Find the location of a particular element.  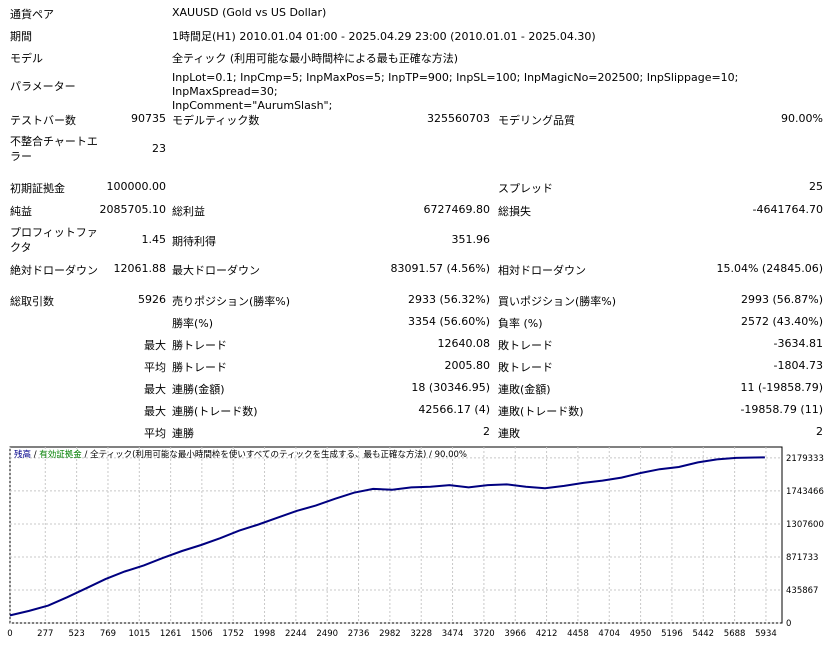

max-consecutive-count-prefix: 最大 is located at coordinates (155, 411).